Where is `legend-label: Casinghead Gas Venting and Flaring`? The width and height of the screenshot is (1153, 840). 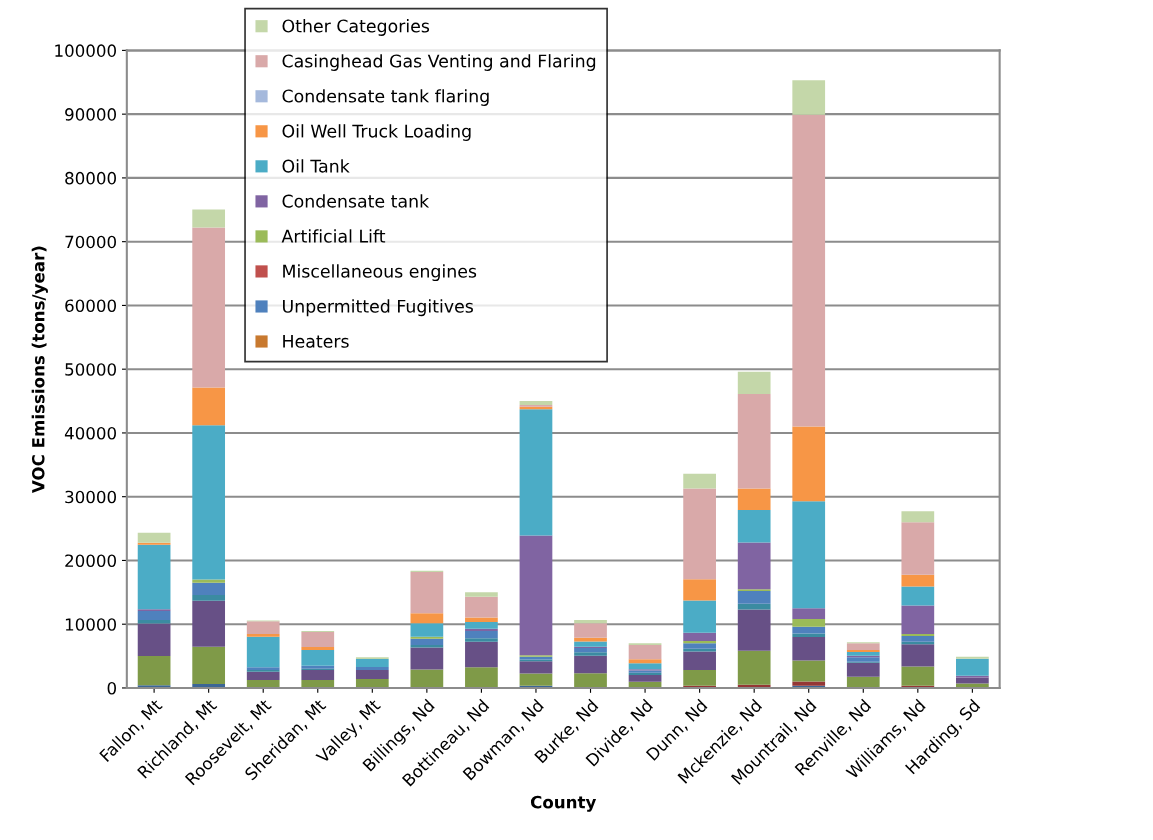 legend-label: Casinghead Gas Venting and Flaring is located at coordinates (439, 62).